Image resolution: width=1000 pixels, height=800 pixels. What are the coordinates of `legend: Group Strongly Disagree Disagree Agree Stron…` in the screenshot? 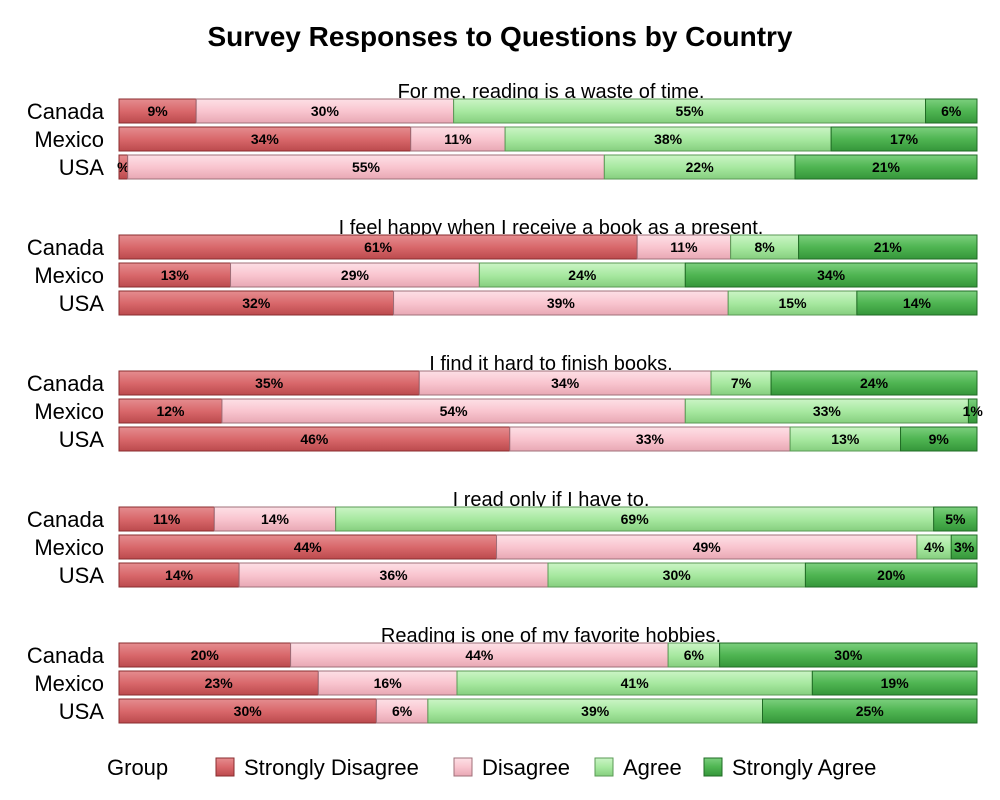 It's located at (491, 767).